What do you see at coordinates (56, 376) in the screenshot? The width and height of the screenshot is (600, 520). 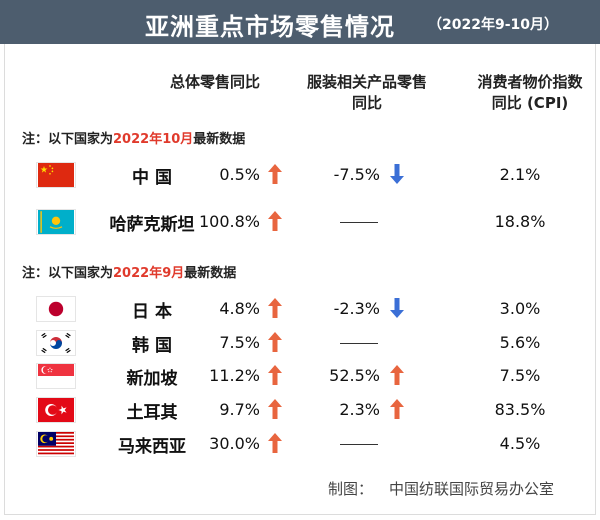 I see `singapore-flag` at bounding box center [56, 376].